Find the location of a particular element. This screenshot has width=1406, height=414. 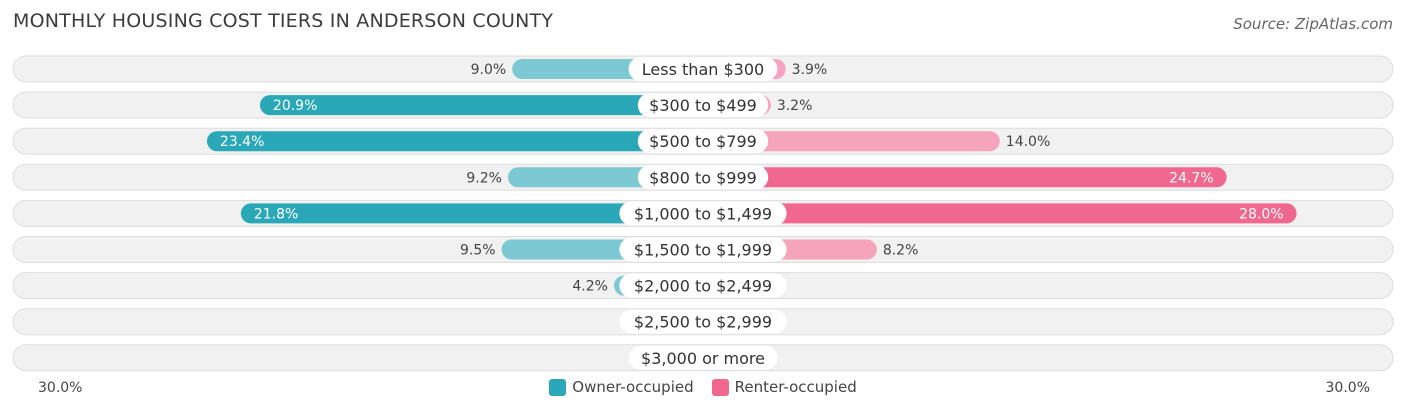

chart-source: Source: ZipAtlas.com is located at coordinates (1313, 24).